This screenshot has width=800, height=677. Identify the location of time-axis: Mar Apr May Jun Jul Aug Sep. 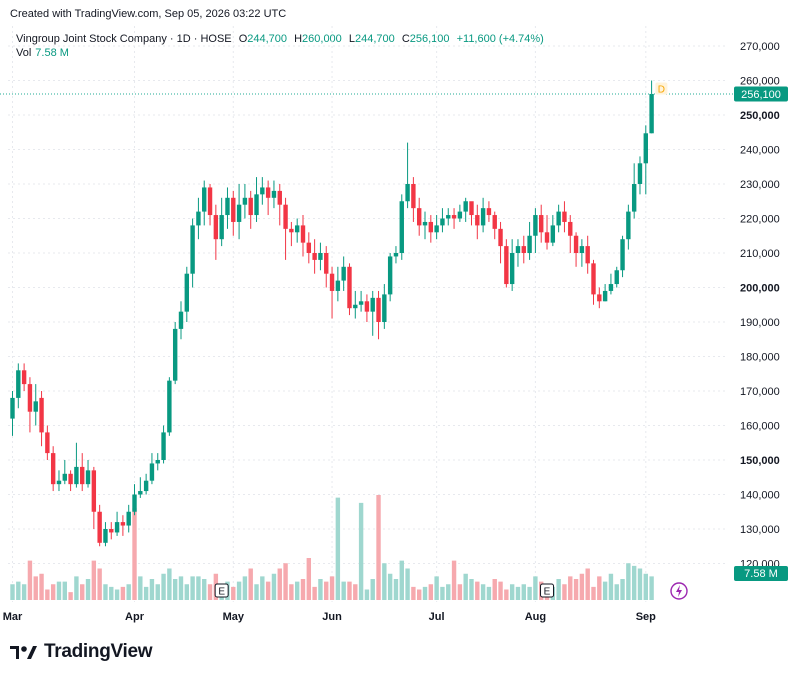
(329, 617).